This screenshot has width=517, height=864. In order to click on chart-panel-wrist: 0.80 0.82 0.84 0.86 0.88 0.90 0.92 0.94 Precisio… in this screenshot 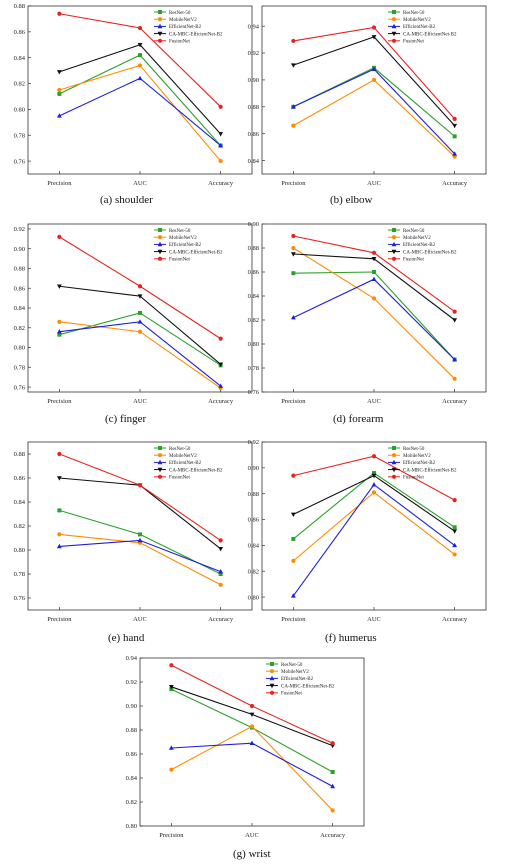, I will do `click(246, 759)`.